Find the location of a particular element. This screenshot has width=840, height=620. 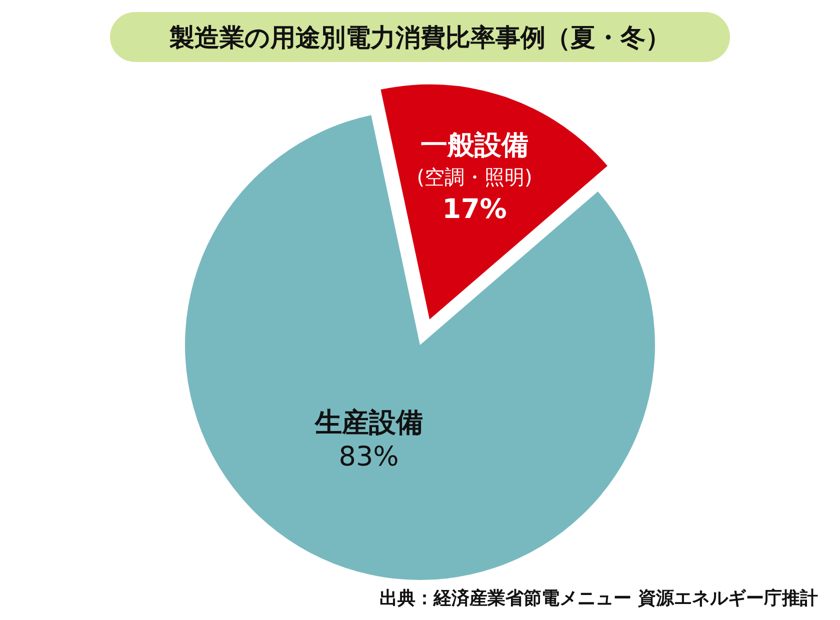

data-label: 17% is located at coordinates (474, 209).